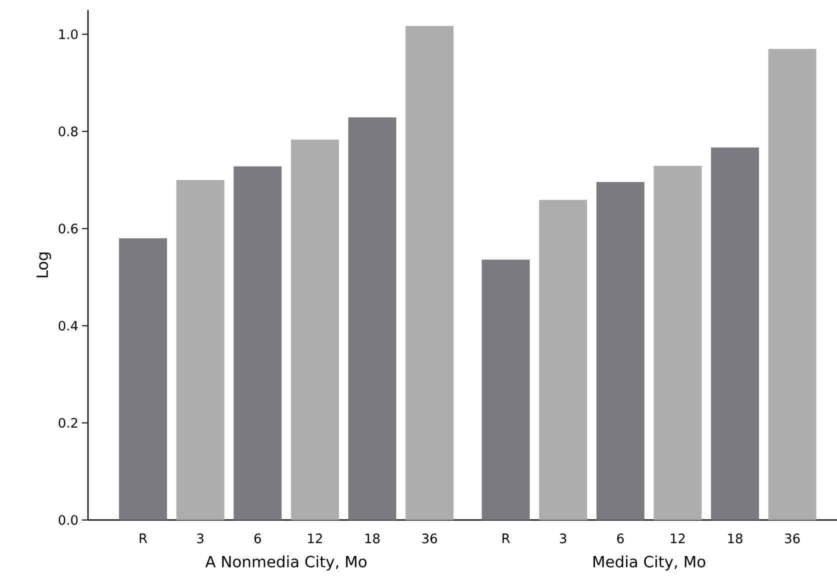  Describe the element at coordinates (68, 131) in the screenshot. I see `y-tick-label: 0.8` at that location.